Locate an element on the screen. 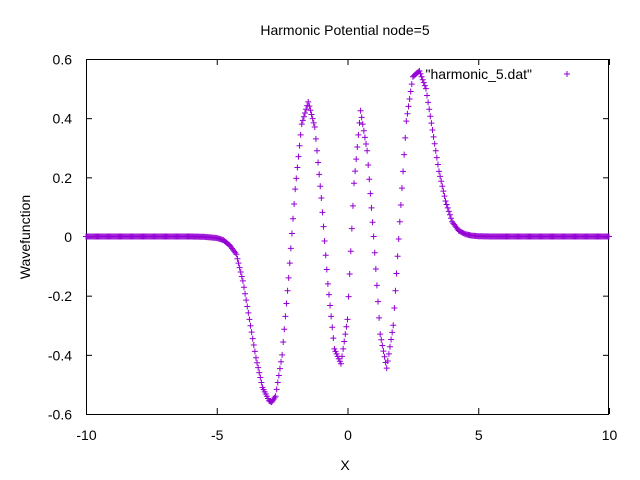 The image size is (640, 480). legend-label: "harmonic_5.dat" is located at coordinates (479, 74).